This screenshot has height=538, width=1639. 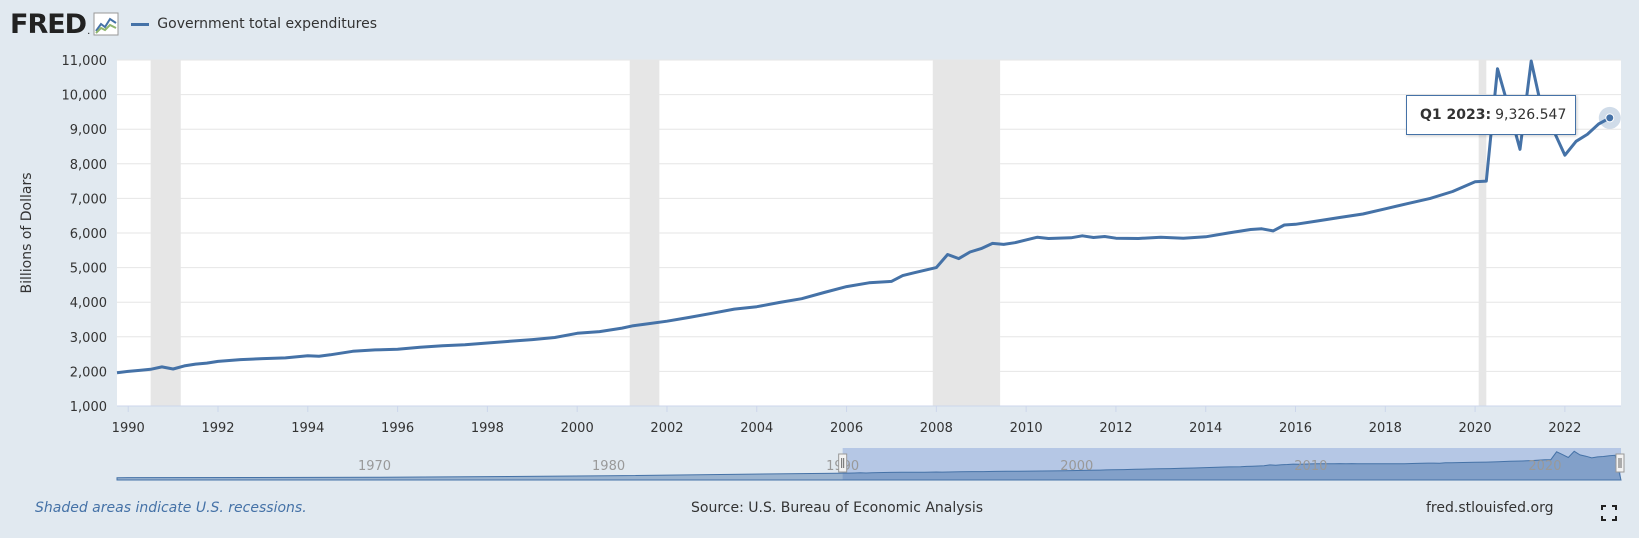 What do you see at coordinates (88, 234) in the screenshot?
I see `y-tick-label: 6,000` at bounding box center [88, 234].